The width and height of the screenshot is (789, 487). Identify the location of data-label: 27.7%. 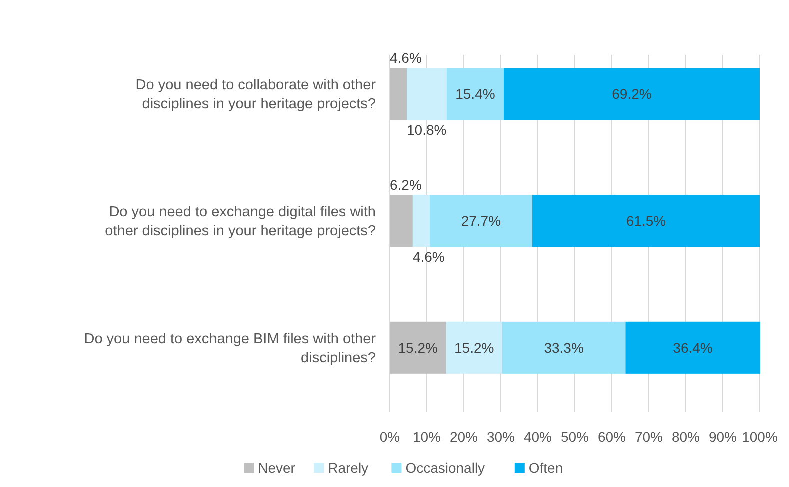
(481, 221).